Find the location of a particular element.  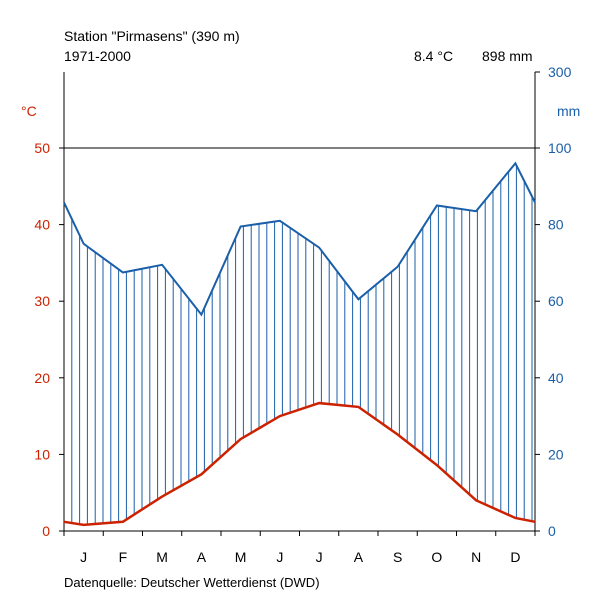

right-tick-label: 100 is located at coordinates (560, 148).